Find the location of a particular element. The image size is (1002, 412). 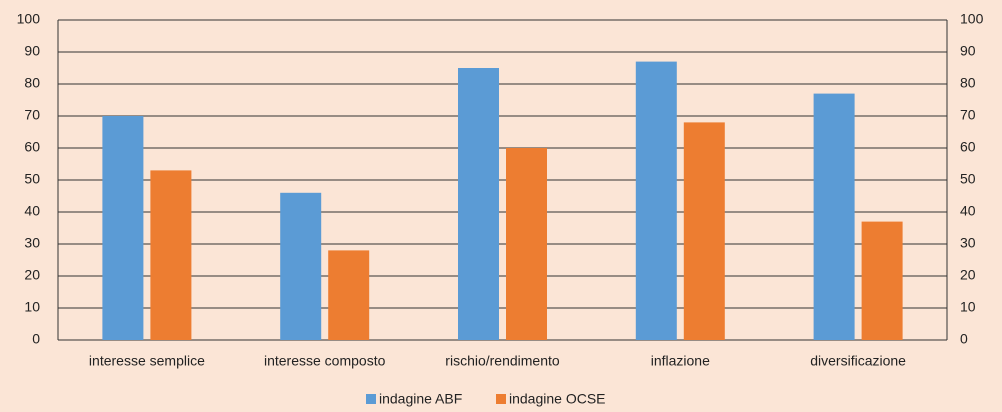

y-tick-label: 30 is located at coordinates (32, 243).